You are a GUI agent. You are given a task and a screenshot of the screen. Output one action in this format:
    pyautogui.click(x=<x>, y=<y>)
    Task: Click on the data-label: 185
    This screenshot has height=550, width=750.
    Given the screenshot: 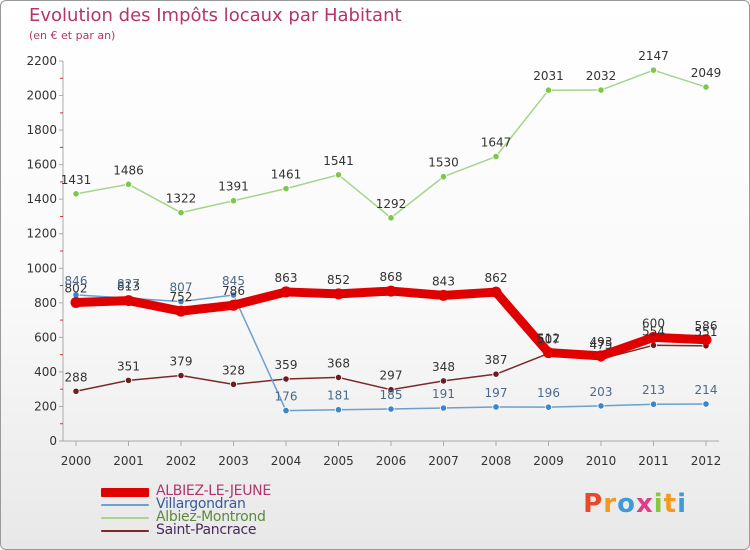 What is the action you would take?
    pyautogui.click(x=391, y=395)
    